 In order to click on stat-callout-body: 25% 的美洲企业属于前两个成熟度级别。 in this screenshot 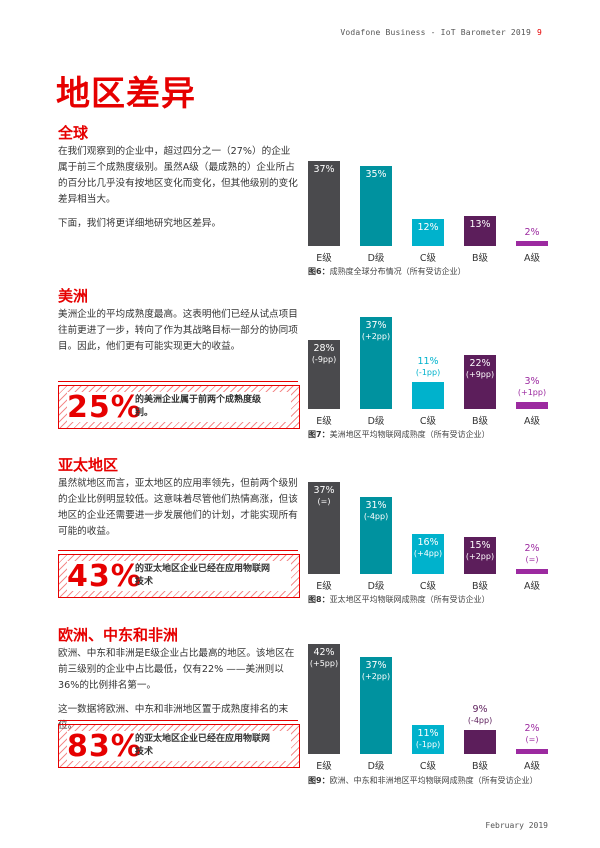, I will do `click(179, 407)`.